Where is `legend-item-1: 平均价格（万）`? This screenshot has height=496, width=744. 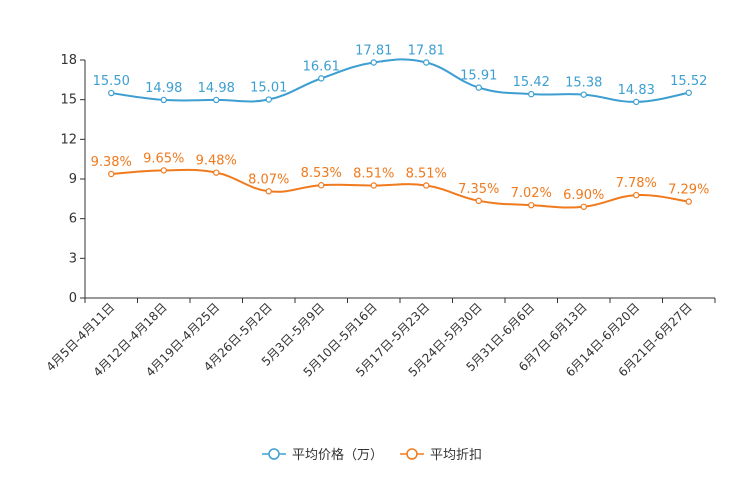
legend-item-1: 平均价格（万） is located at coordinates (322, 455).